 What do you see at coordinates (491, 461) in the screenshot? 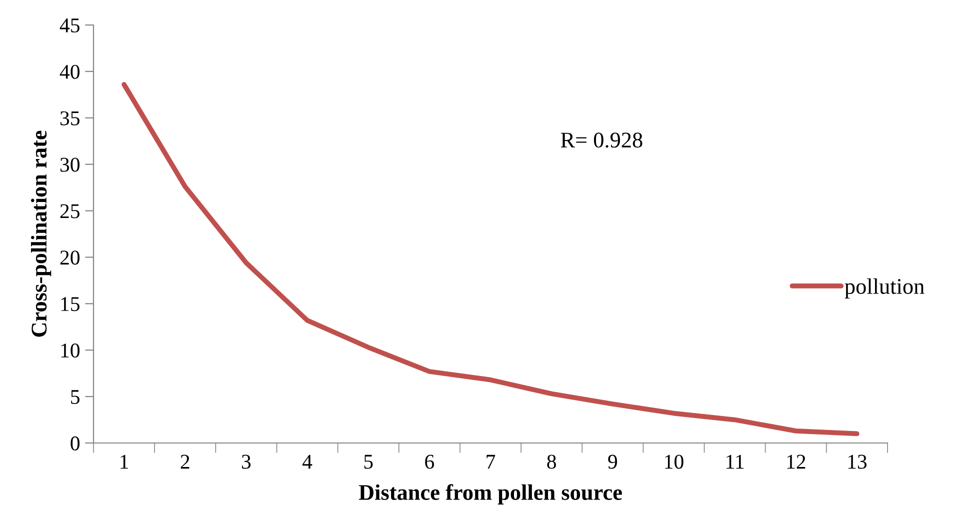
I see `x-tick-label: 7` at bounding box center [491, 461].